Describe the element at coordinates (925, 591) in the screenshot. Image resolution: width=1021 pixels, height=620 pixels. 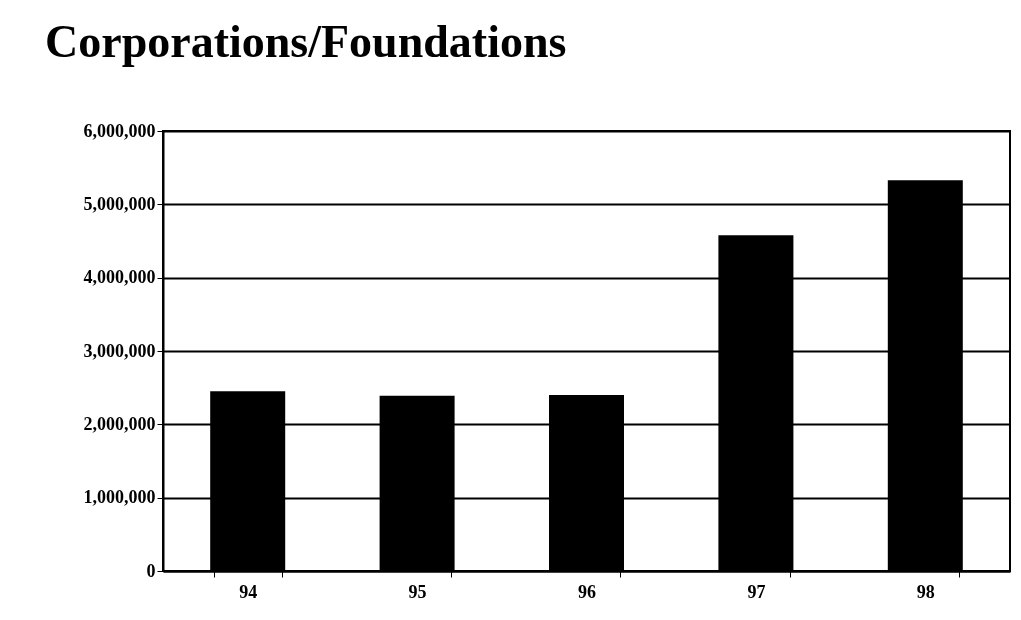
I see `x-tick-label: 98` at that location.